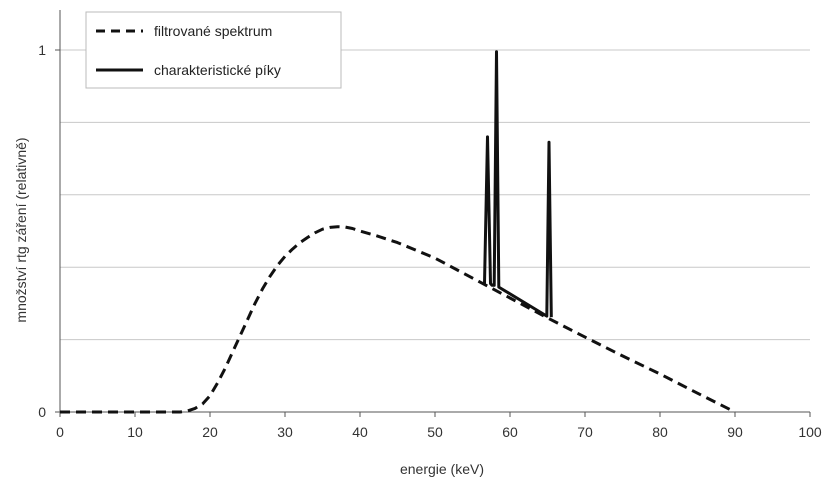 This screenshot has width=829, height=479. I want to click on legend-label-characteristic-peaks: charakteristické píky, so click(217, 70).